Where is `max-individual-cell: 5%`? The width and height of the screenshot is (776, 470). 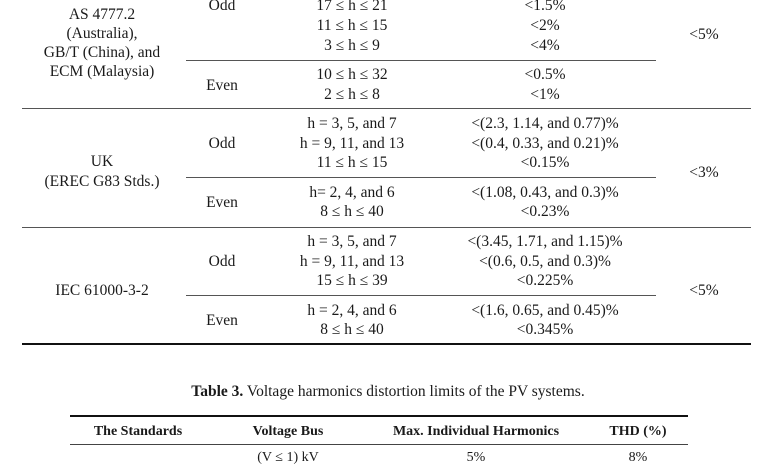 max-individual-cell: 5% is located at coordinates (476, 457).